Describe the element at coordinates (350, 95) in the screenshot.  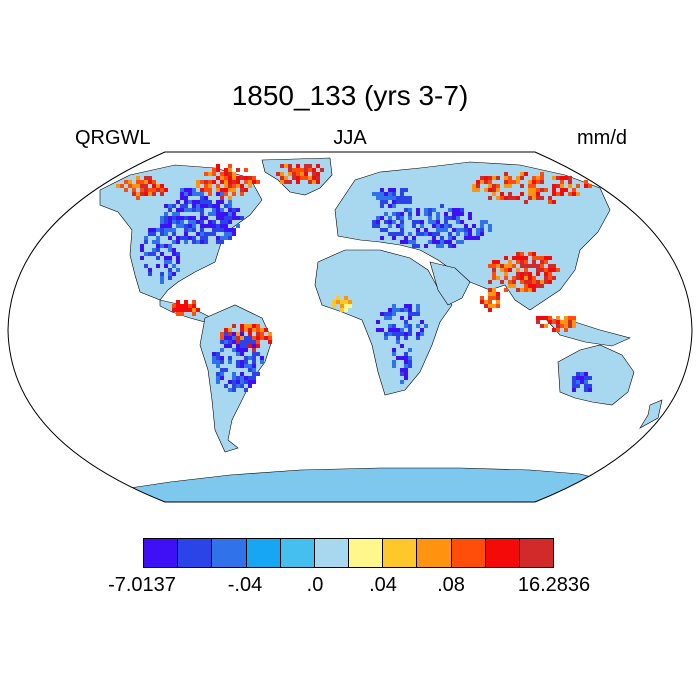
I see `map-title: 1850_133 (yrs 3-7)` at that location.